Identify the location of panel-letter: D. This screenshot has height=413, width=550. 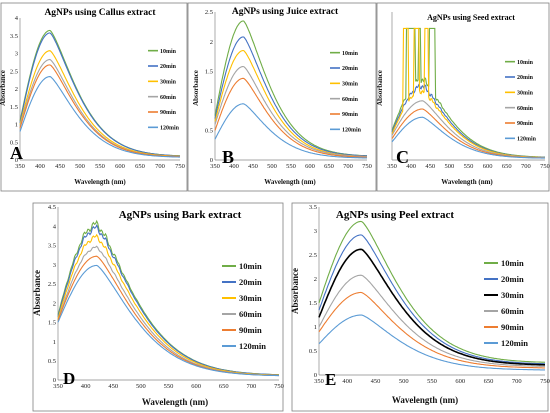
(69, 378).